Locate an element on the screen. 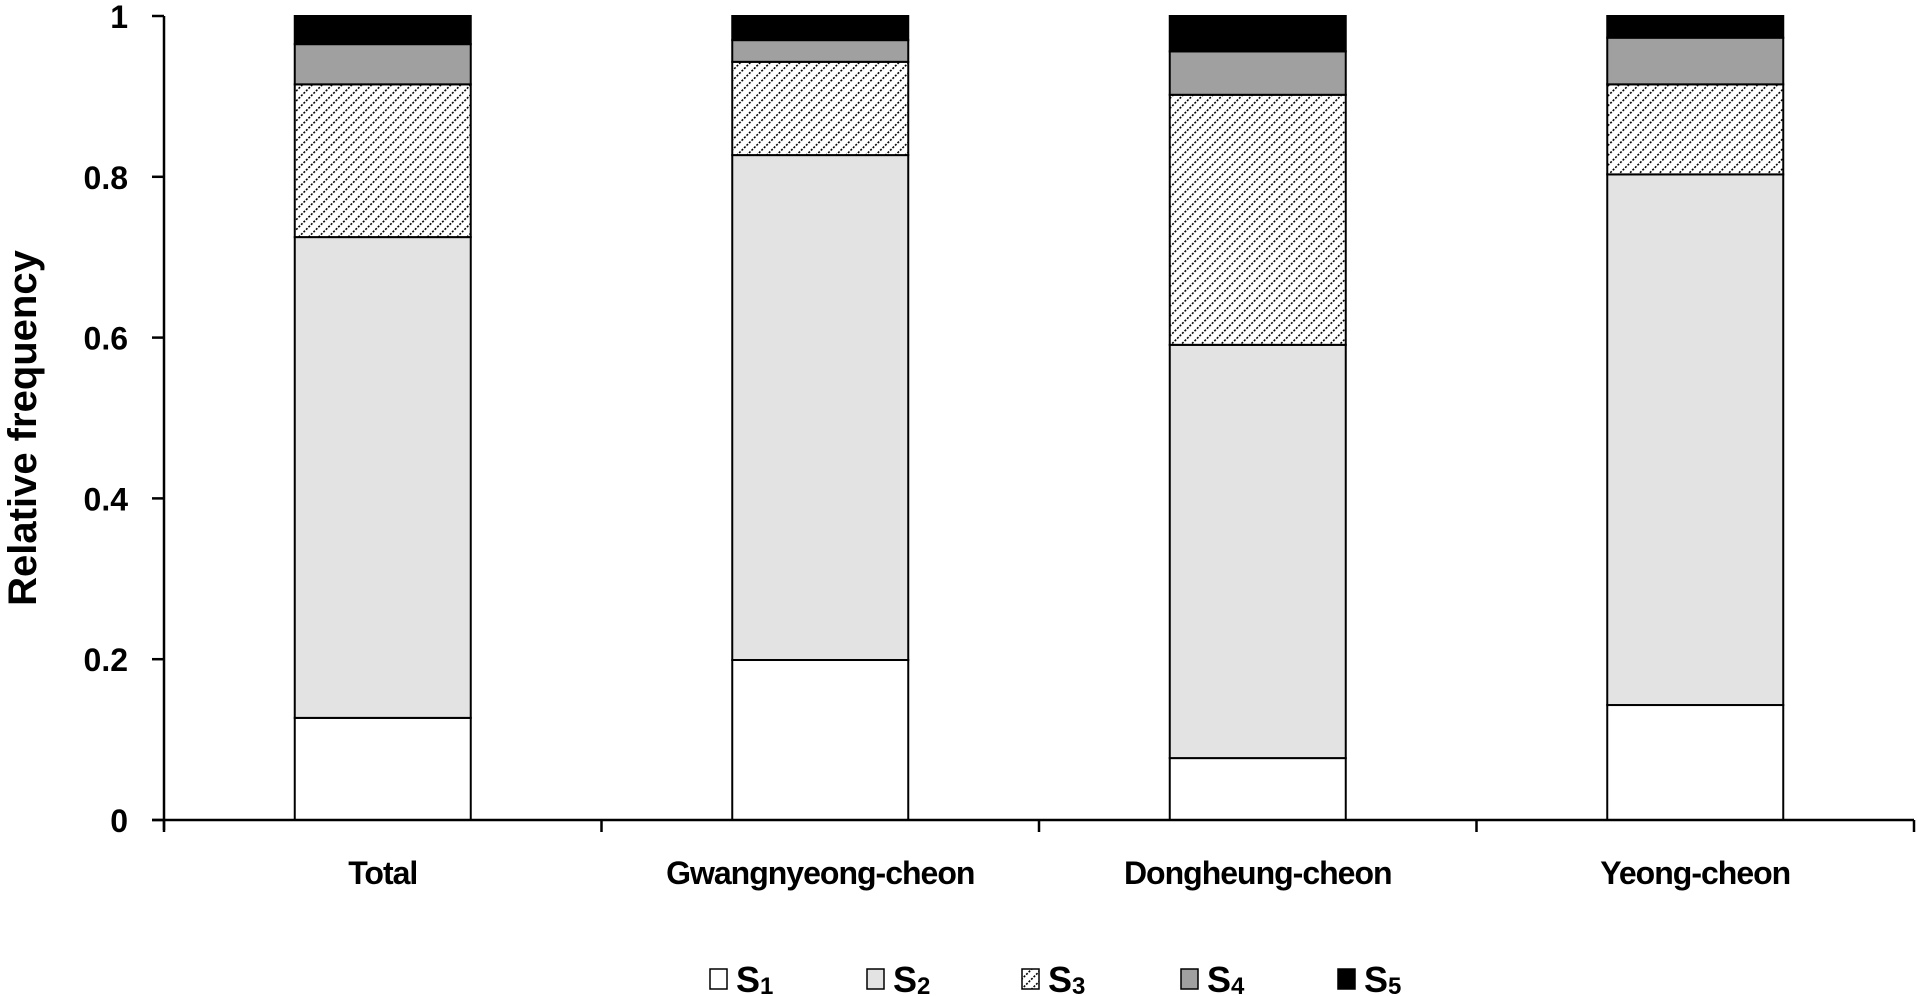 The height and width of the screenshot is (996, 1917). x-tick-label: Dongheung-cheon is located at coordinates (1258, 873).